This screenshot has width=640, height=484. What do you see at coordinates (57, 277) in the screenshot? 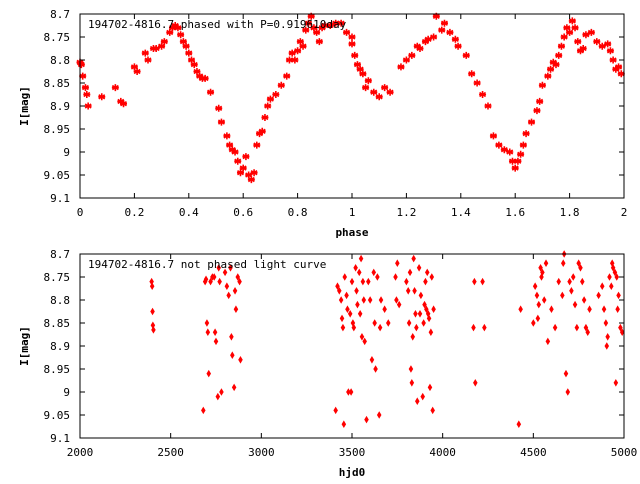
I see `y-tick-label: 8.75` at bounding box center [57, 277].